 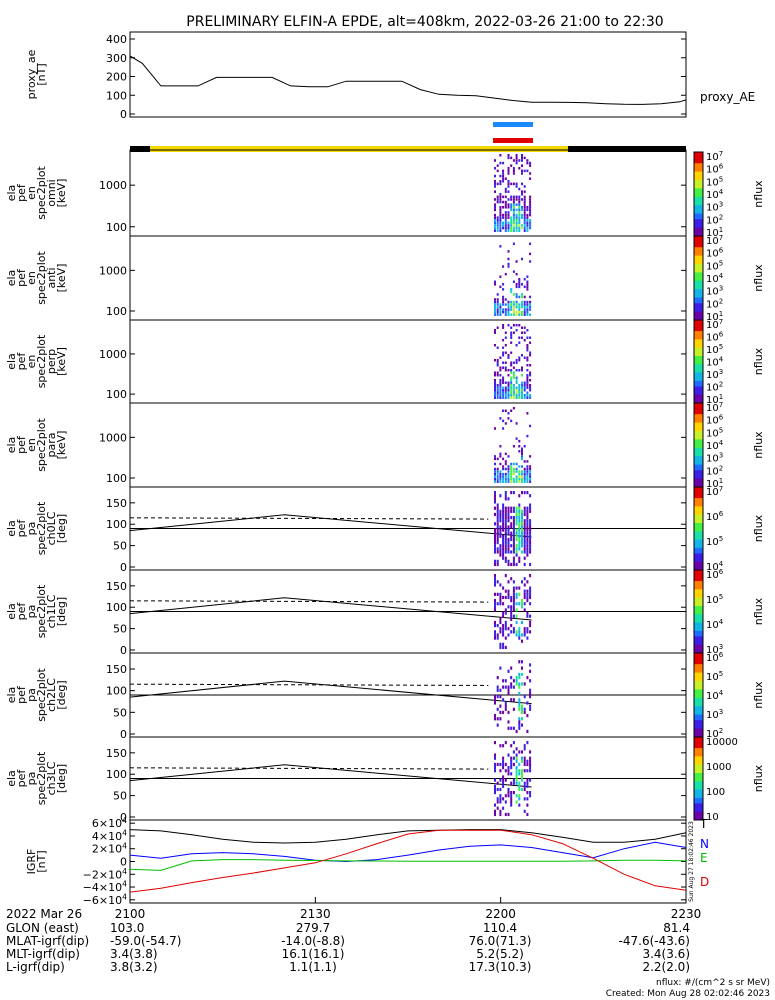 What do you see at coordinates (31, 445) in the screenshot?
I see `para-energy-ylabel-line: en` at bounding box center [31, 445].